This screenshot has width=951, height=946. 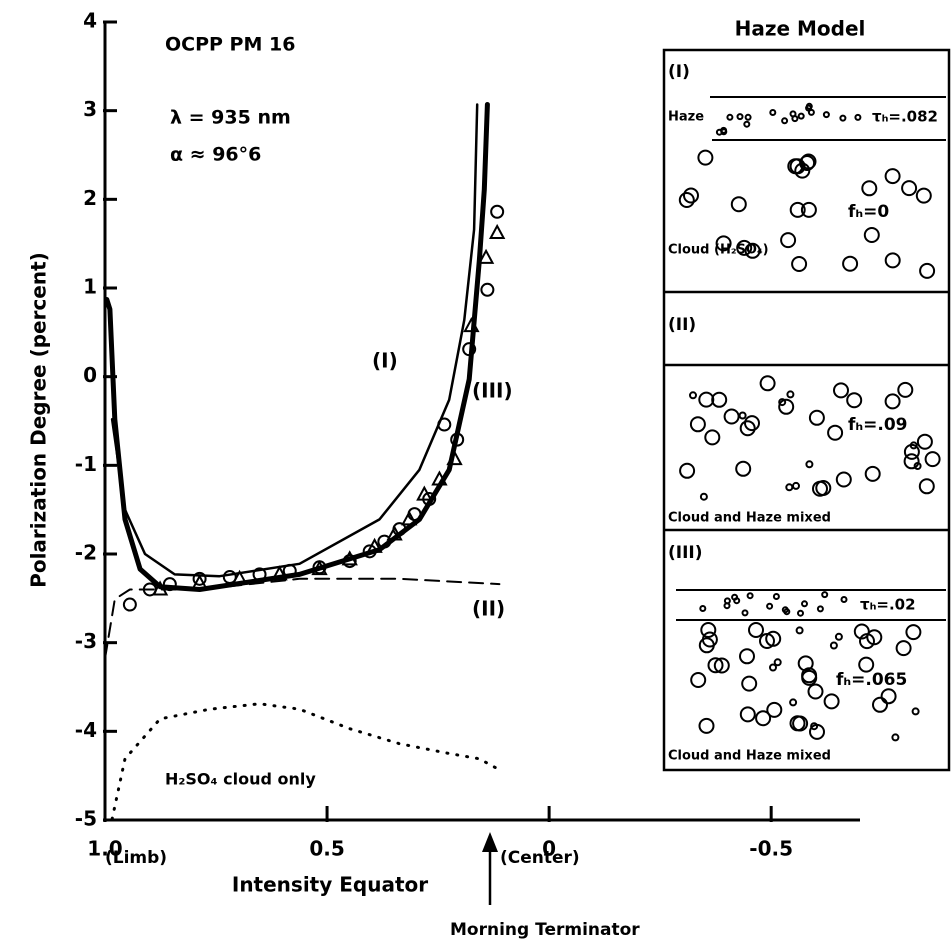 What do you see at coordinates (545, 930) in the screenshot?
I see `annotation: Morning Terminator` at bounding box center [545, 930].